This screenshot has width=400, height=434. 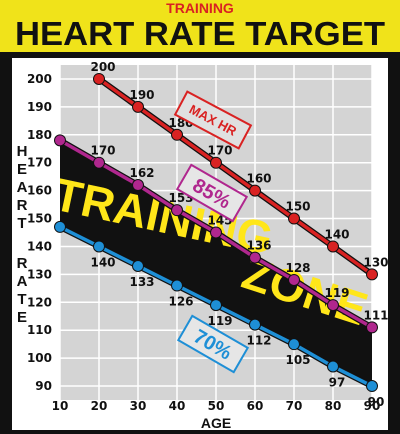 What do you see at coordinates (258, 179) in the screenshot?
I see `data-label-max: 160` at bounding box center [258, 179].